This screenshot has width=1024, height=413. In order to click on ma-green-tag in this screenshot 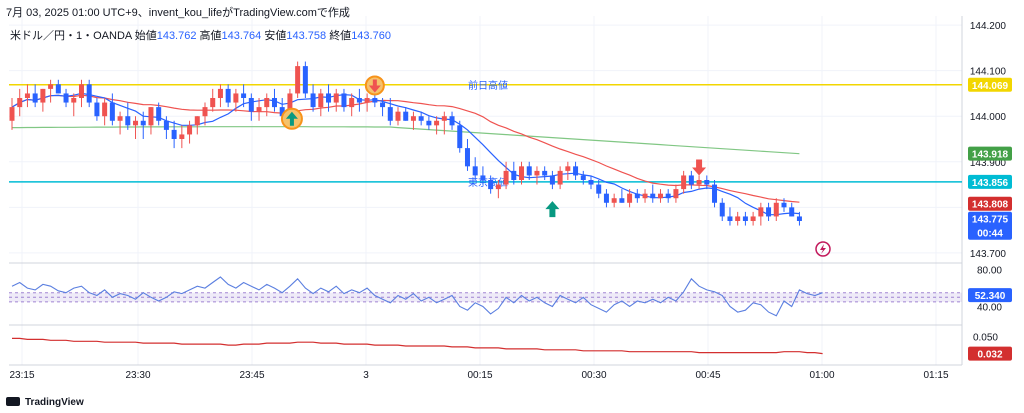, I will do `click(990, 153)`.